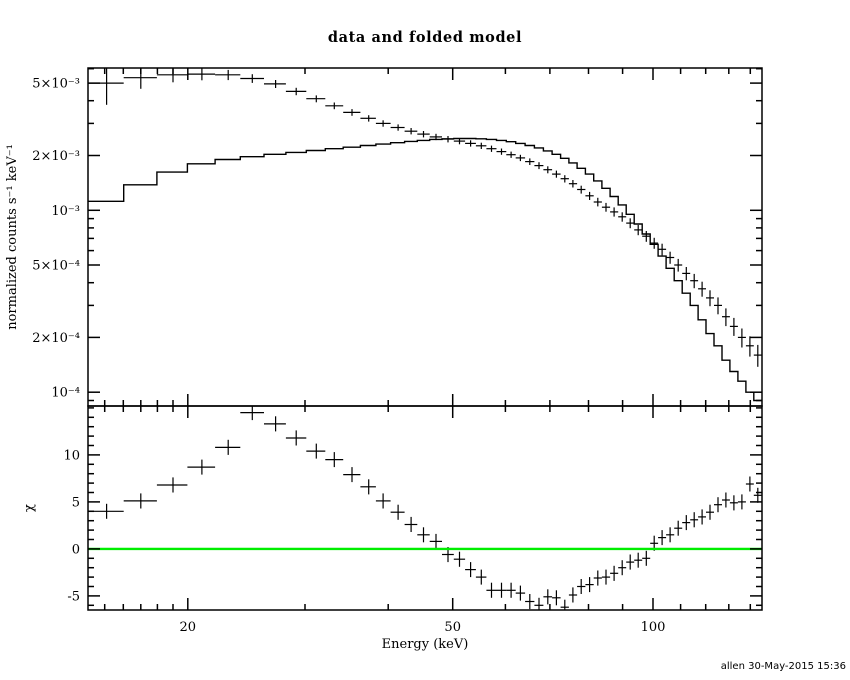 The height and width of the screenshot is (680, 850). What do you see at coordinates (56, 156) in the screenshot?
I see `y-tick-label: 2×10⁻³` at bounding box center [56, 156].